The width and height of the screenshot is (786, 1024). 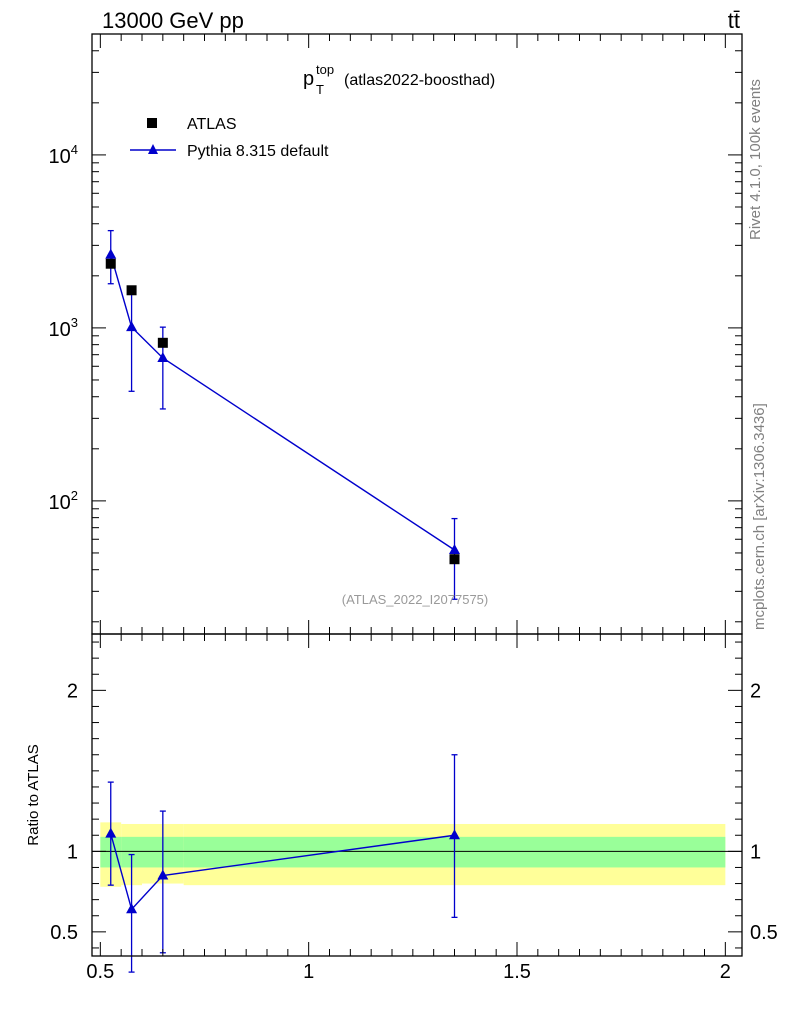 What do you see at coordinates (100, 972) in the screenshot?
I see `x-tick-label: 0.5` at bounding box center [100, 972].